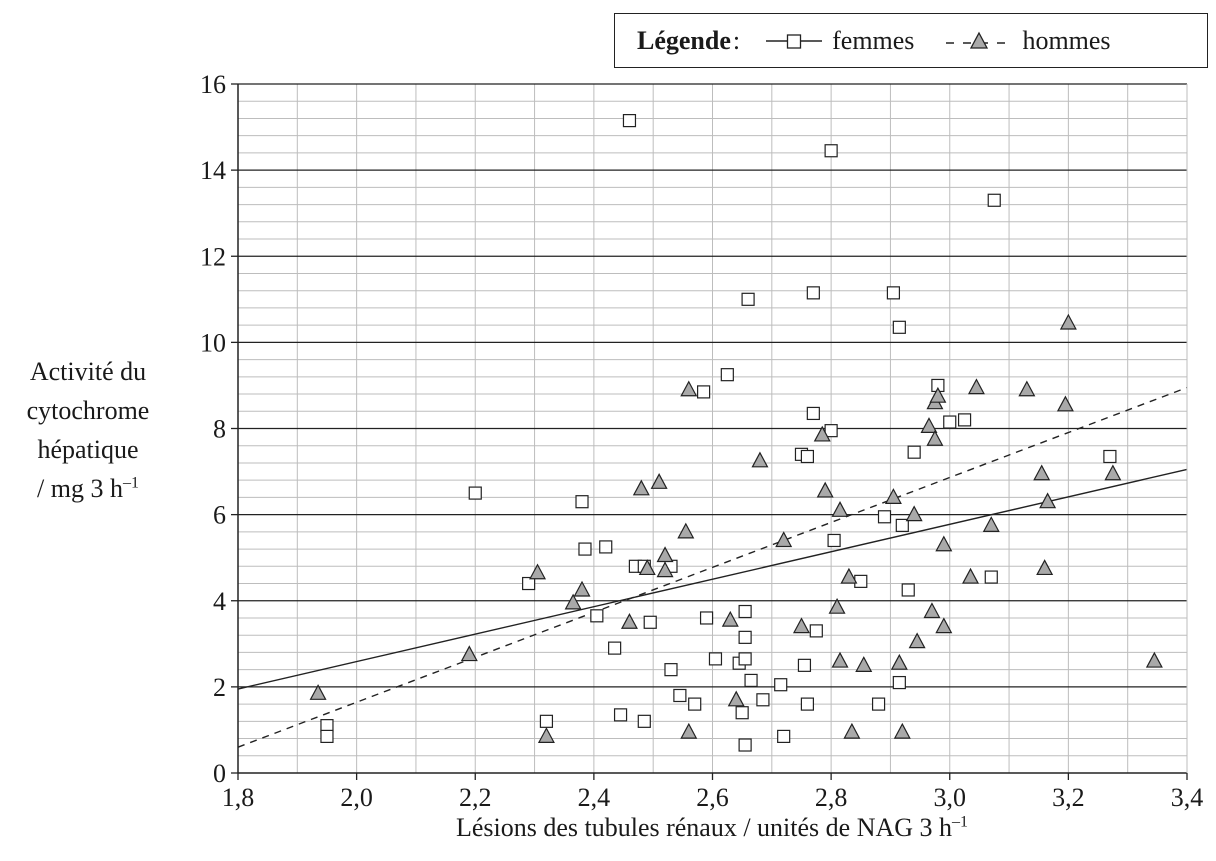 The image size is (1216, 861). Describe the element at coordinates (1068, 797) in the screenshot. I see `x-tick-label: 3,2` at that location.